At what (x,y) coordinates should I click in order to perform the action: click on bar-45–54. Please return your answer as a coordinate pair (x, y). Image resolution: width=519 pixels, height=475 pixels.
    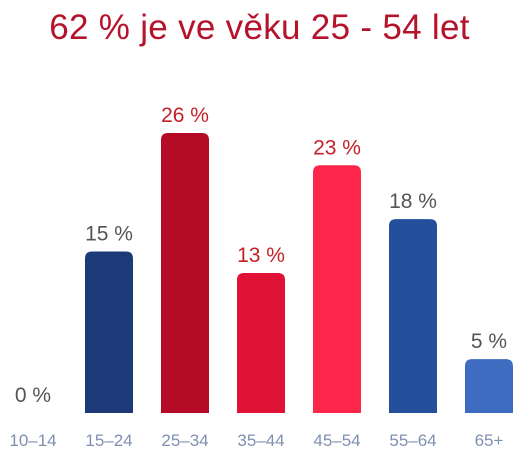
    Looking at the image, I should click on (337, 289).